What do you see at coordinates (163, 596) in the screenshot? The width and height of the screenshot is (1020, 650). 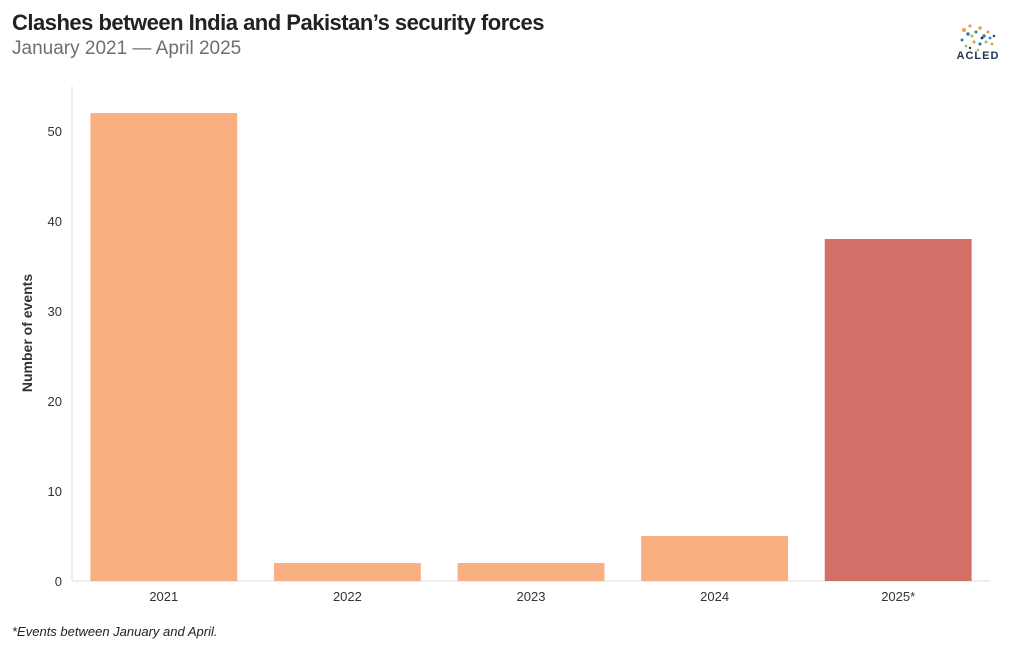 I see `x-tick-label: 2021` at bounding box center [163, 596].